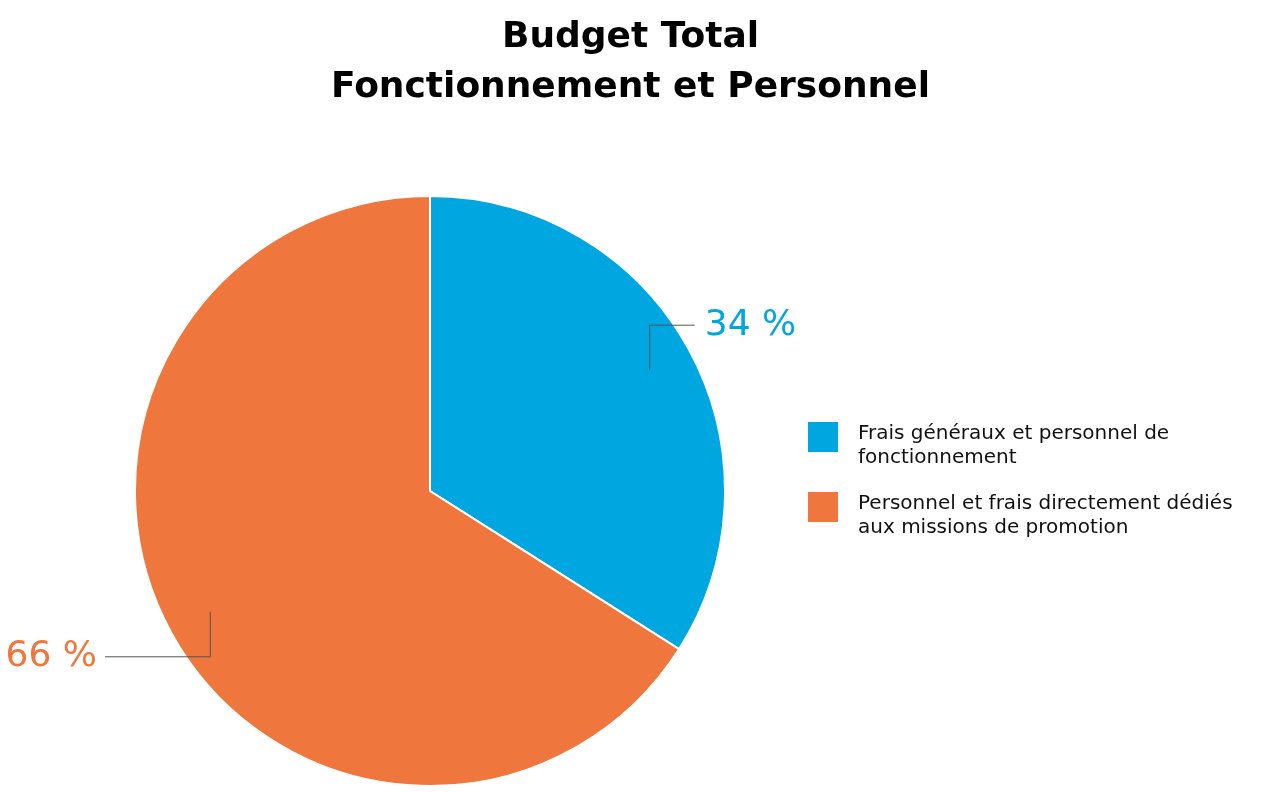  What do you see at coordinates (1046, 514) in the screenshot?
I see `legend-label: Personnel et frais directement dédiés aux missions de promotion` at bounding box center [1046, 514].